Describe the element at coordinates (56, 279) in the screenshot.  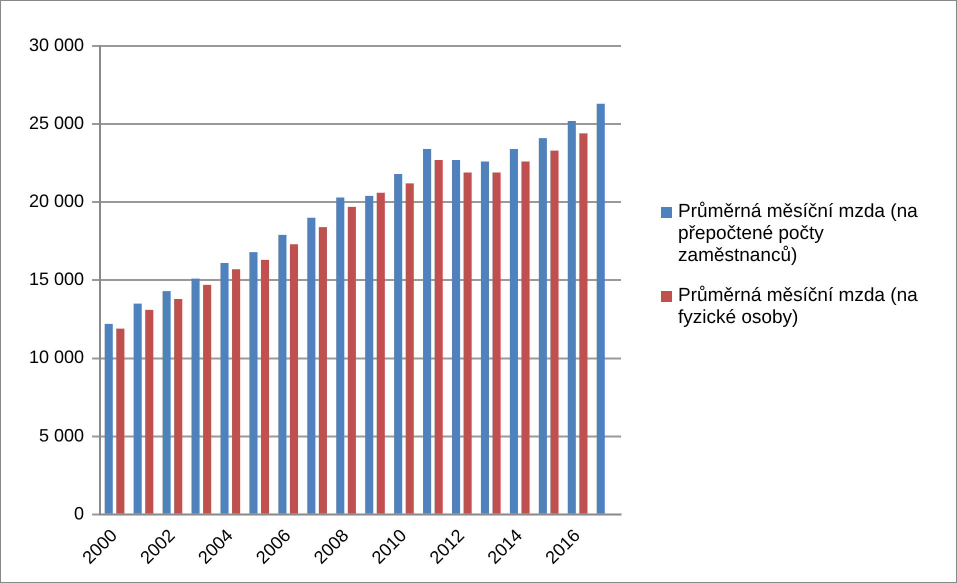
I see `y-tick-label: 15 000` at that location.